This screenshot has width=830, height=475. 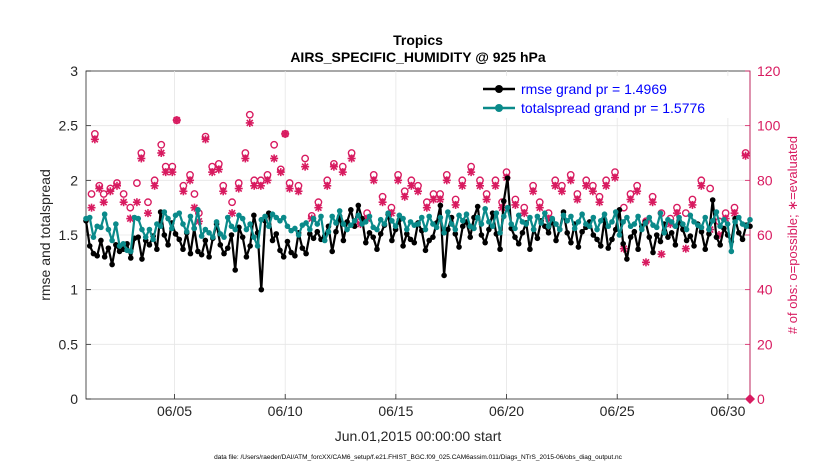 What do you see at coordinates (499, 108) in the screenshot?
I see `legend-marker-totalspread` at bounding box center [499, 108].